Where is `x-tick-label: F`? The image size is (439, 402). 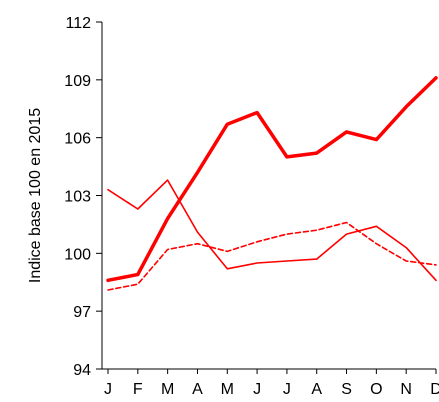 x-tick-label: F is located at coordinates (138, 389).